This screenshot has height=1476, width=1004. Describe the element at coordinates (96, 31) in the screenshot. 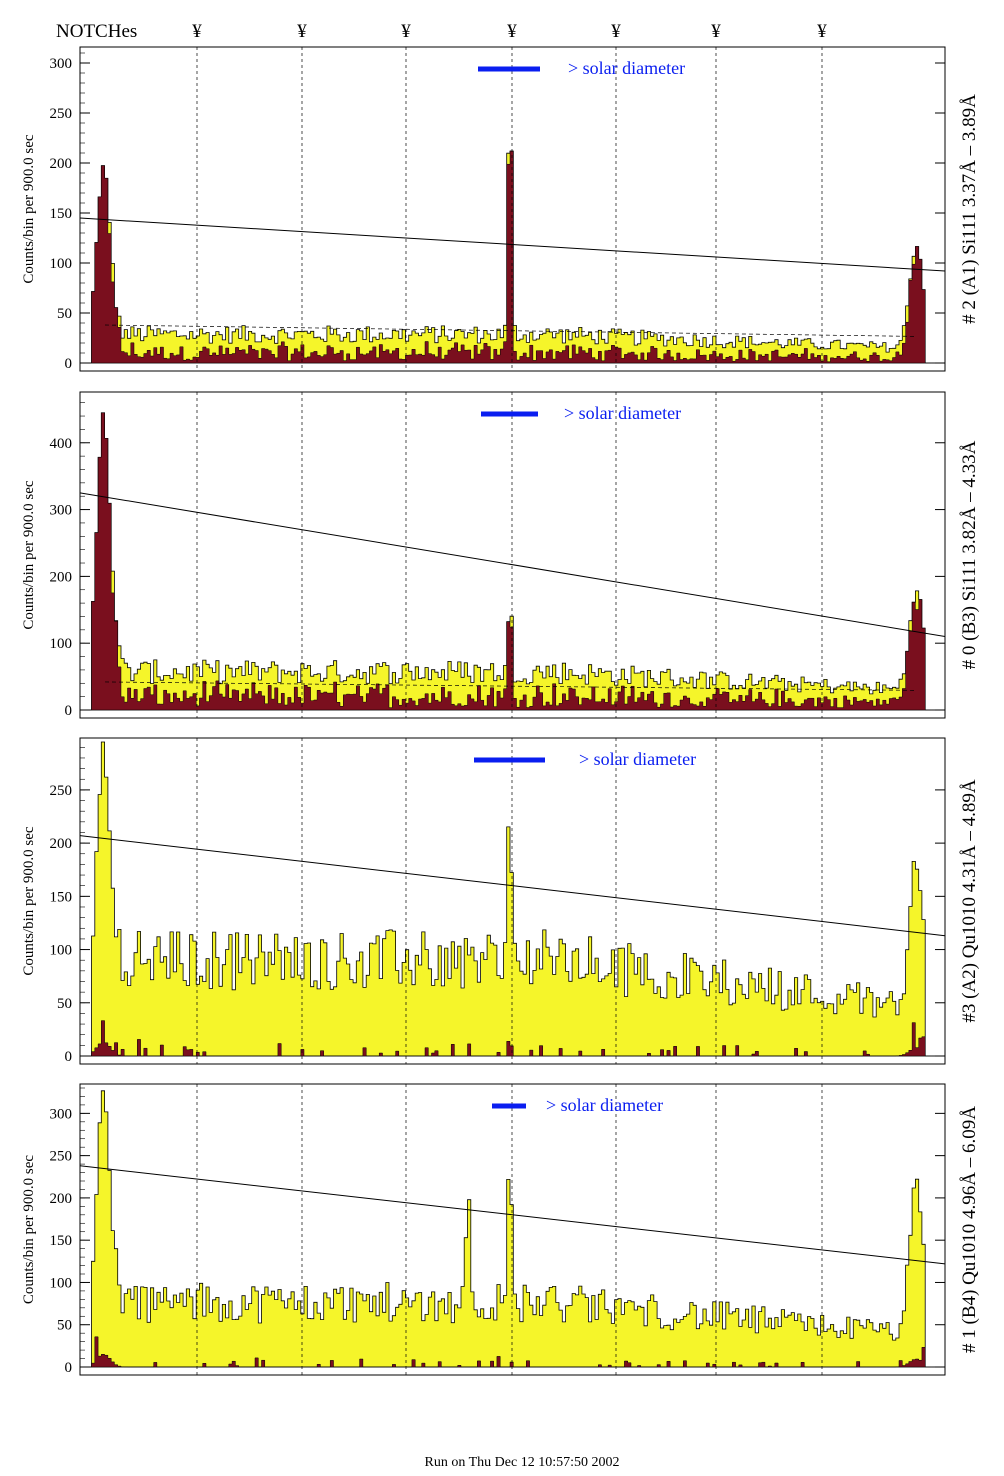

I see `notches-label: NOTCHes` at that location.